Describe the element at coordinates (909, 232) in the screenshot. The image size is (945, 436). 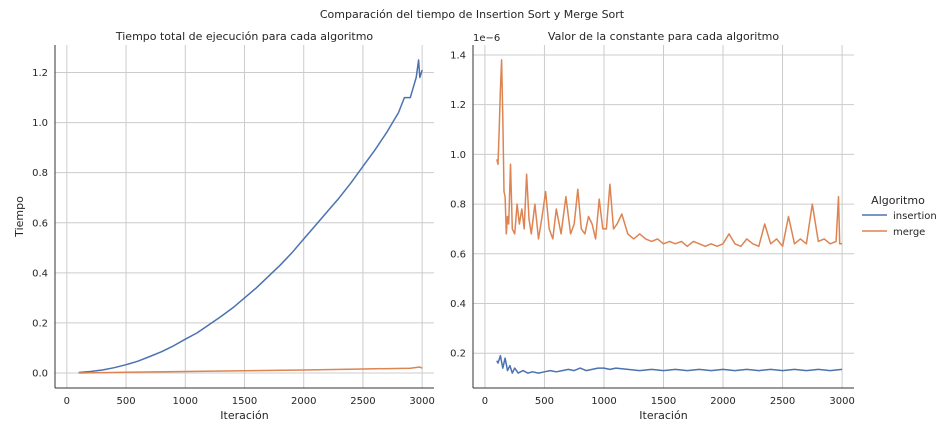
I see `legend-label-merge: merge` at that location.